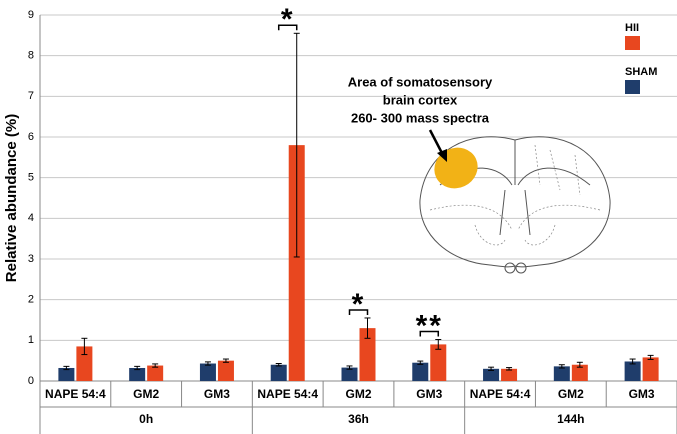 The width and height of the screenshot is (677, 434). I want to click on inset-text: 260- 300 mass spectra, so click(420, 117).